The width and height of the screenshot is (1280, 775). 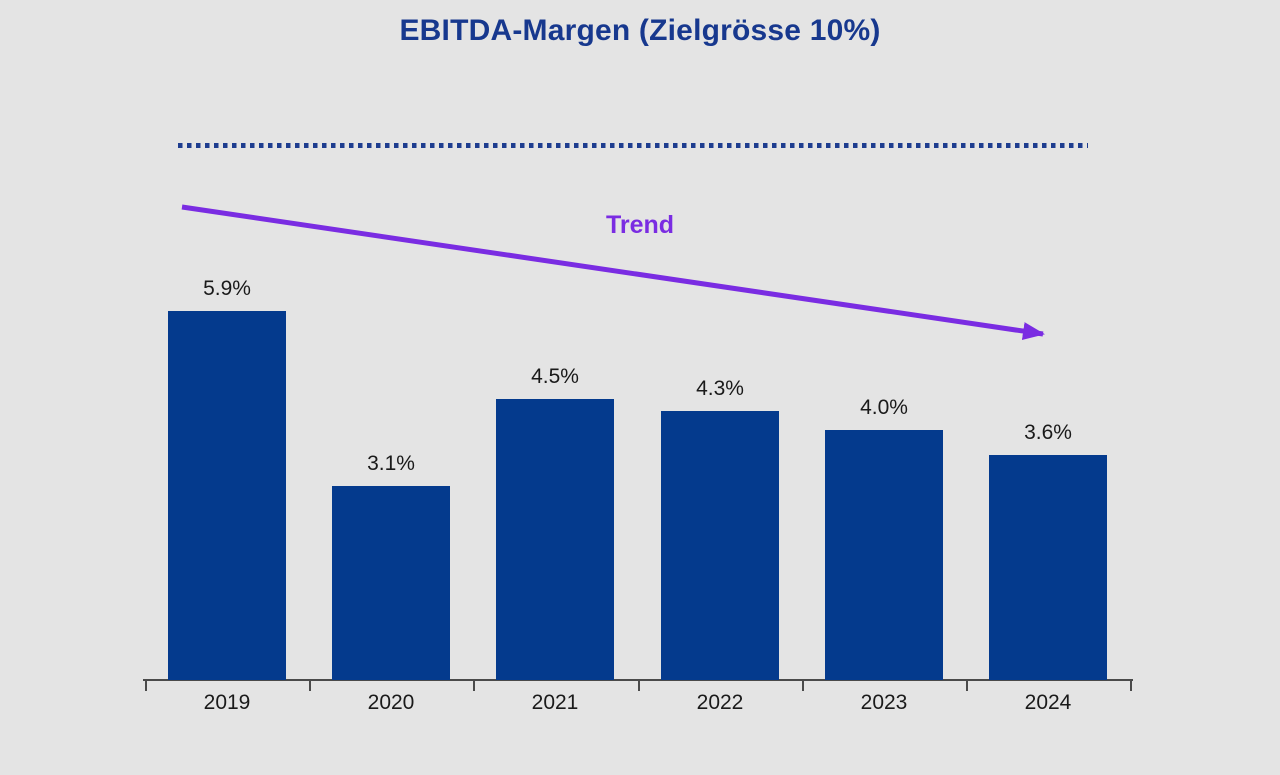 I want to click on x-tick-label: 2023, so click(x=884, y=702).